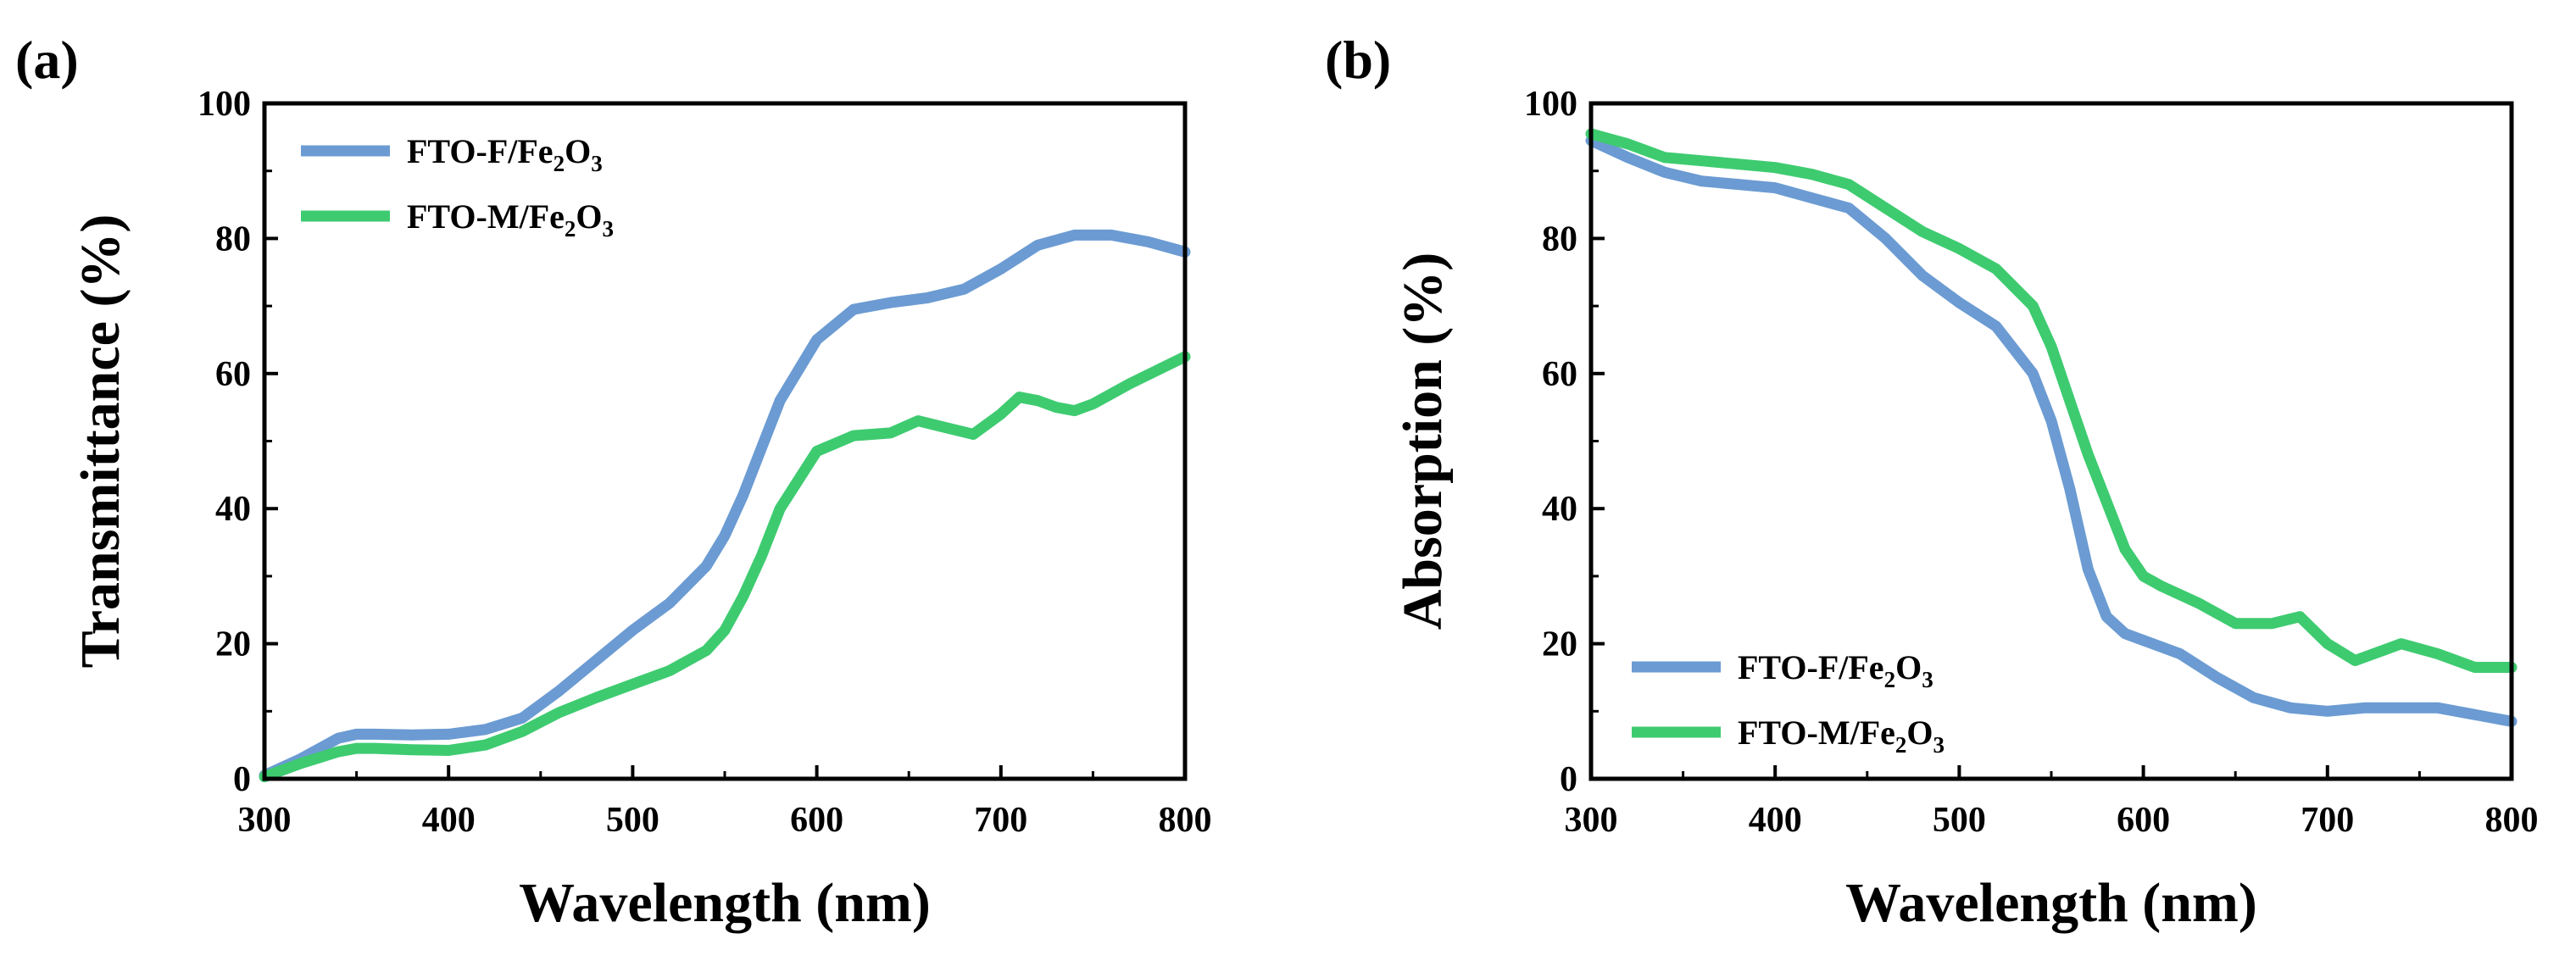 The height and width of the screenshot is (972, 2576). I want to click on y-tick-label-b-0: 0, so click(1568, 779).